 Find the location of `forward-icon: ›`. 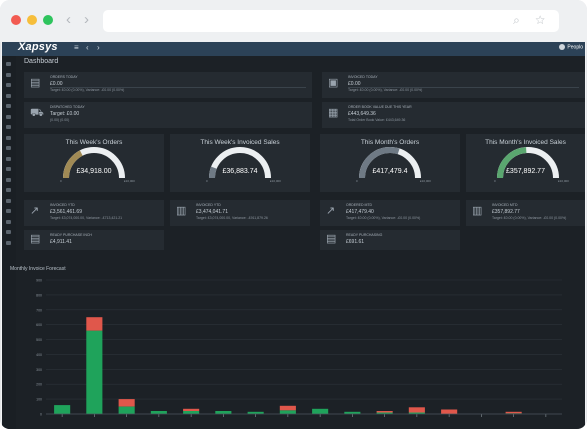

forward-icon: › is located at coordinates (98, 47).